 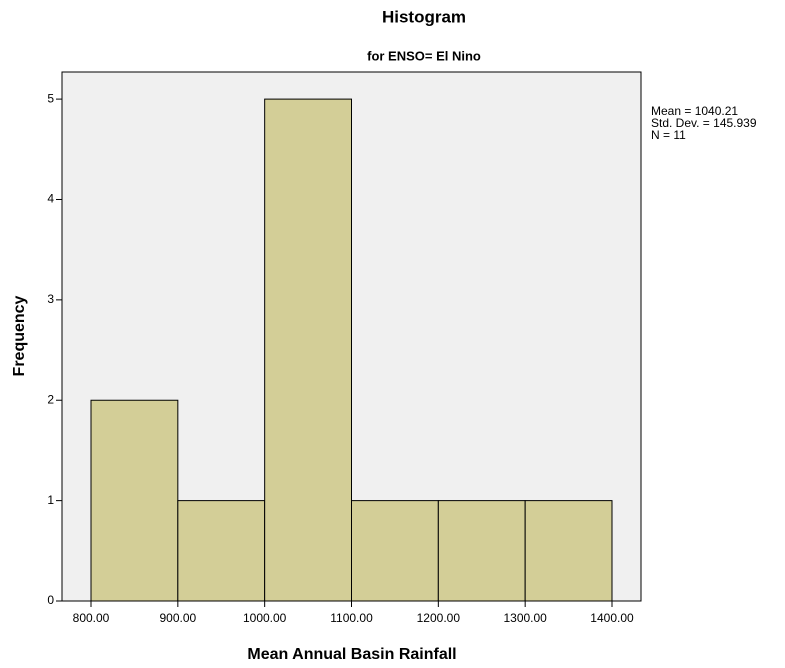 What do you see at coordinates (50, 399) in the screenshot?
I see `y-tick-label: 2` at bounding box center [50, 399].